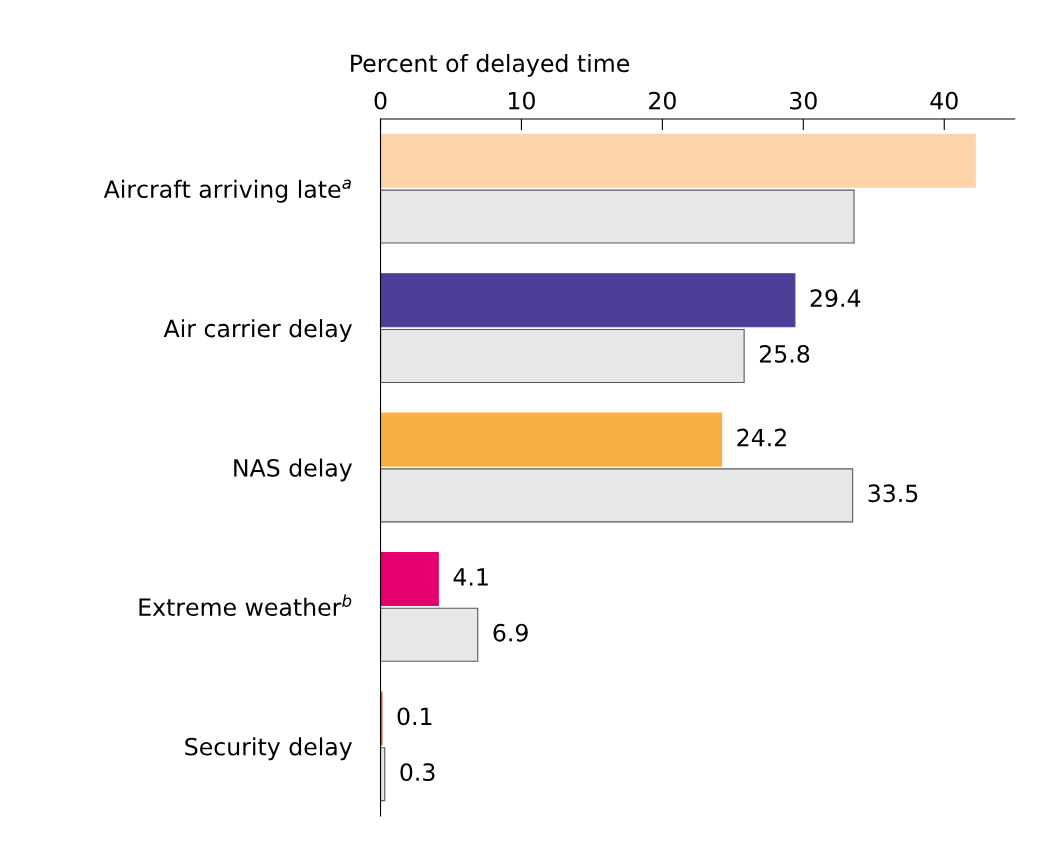 The height and width of the screenshot is (850, 1057). What do you see at coordinates (269, 749) in the screenshot?
I see `y-tick-label: Security delay` at bounding box center [269, 749].